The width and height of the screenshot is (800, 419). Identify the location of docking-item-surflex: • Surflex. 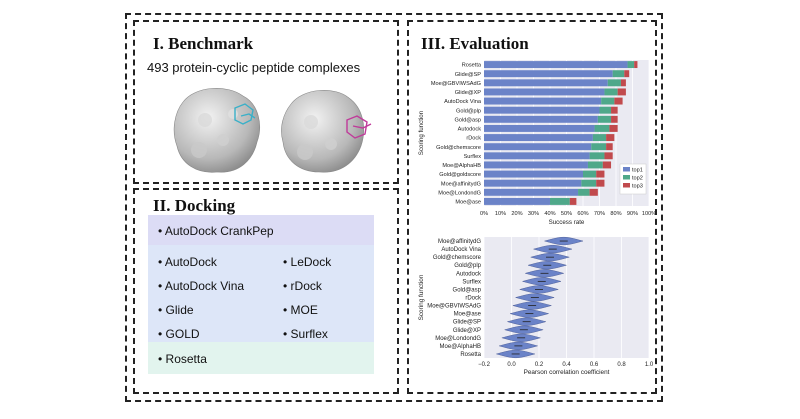
(305, 334).